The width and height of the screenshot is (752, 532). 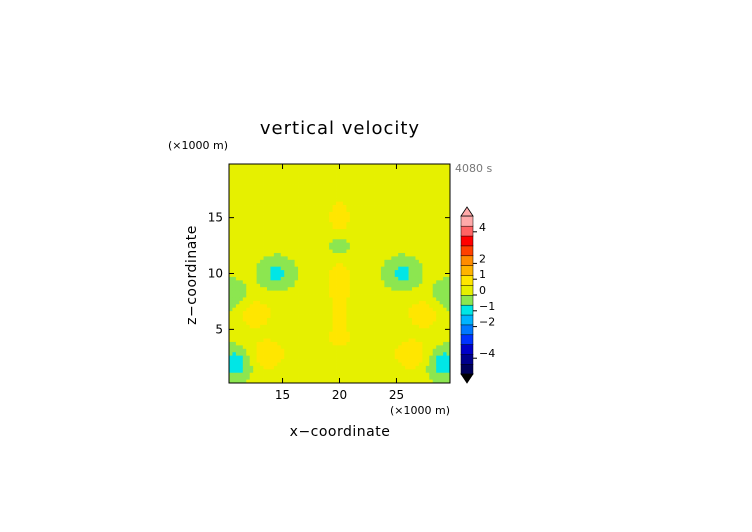 What do you see at coordinates (467, 270) in the screenshot?
I see `colorbar-swatch` at bounding box center [467, 270].